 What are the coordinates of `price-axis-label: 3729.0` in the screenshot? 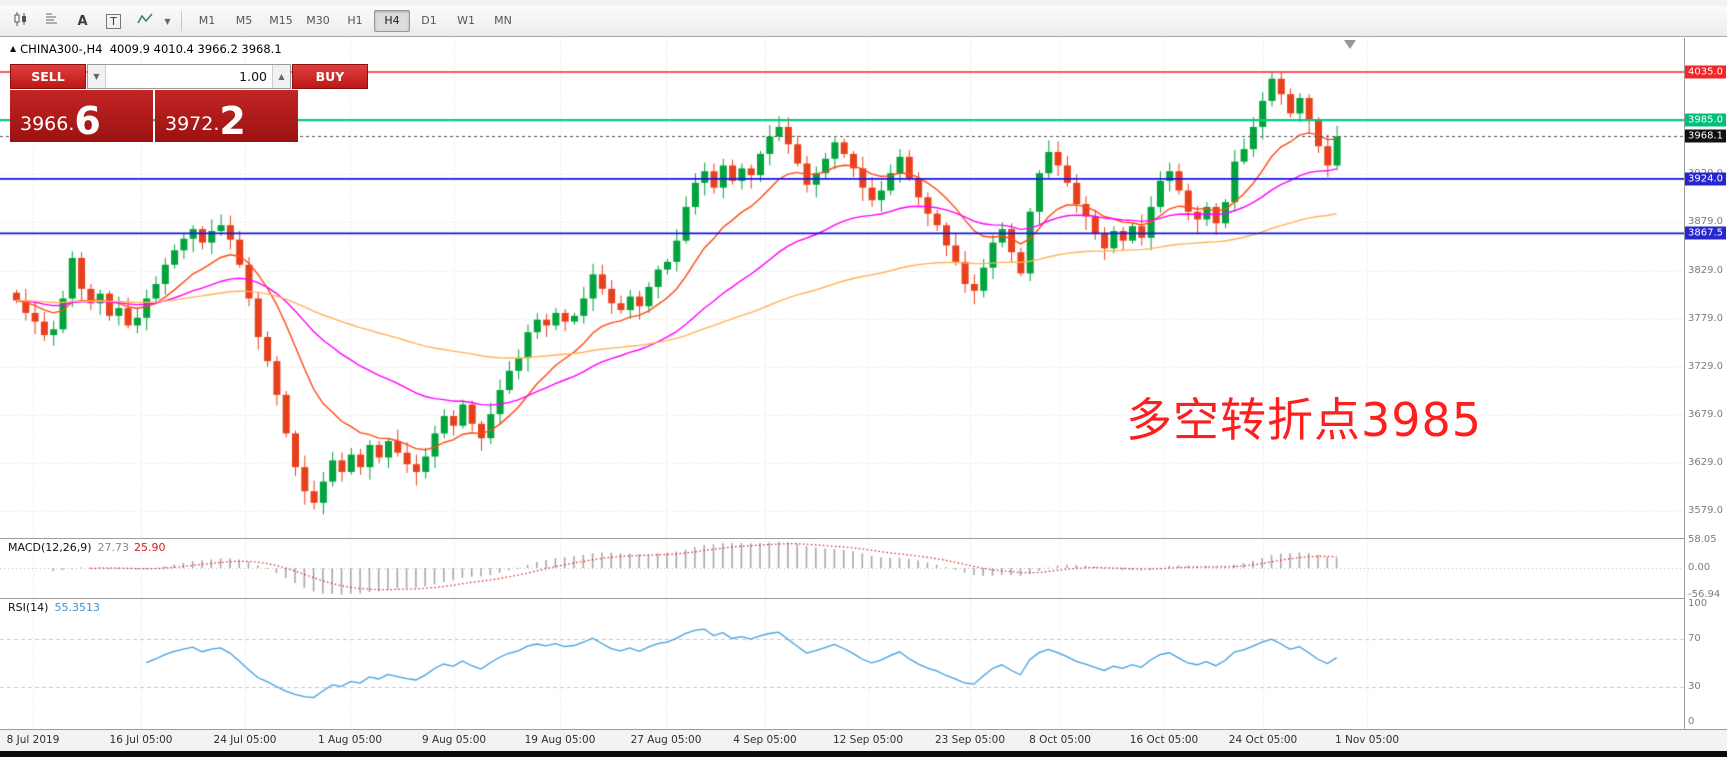 It's located at (1705, 366).